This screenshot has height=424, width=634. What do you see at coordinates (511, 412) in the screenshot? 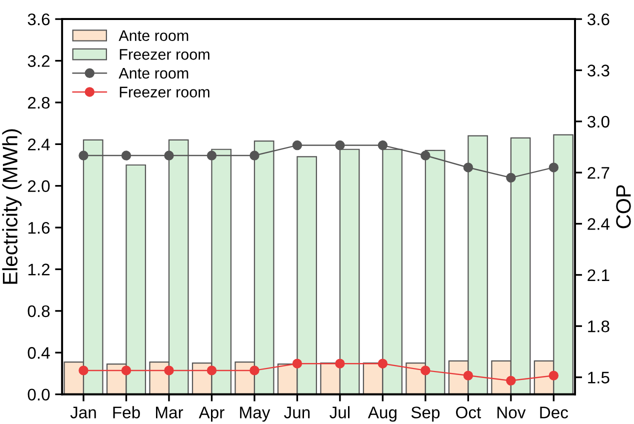
I see `x-tick-label: Nov` at bounding box center [511, 412].